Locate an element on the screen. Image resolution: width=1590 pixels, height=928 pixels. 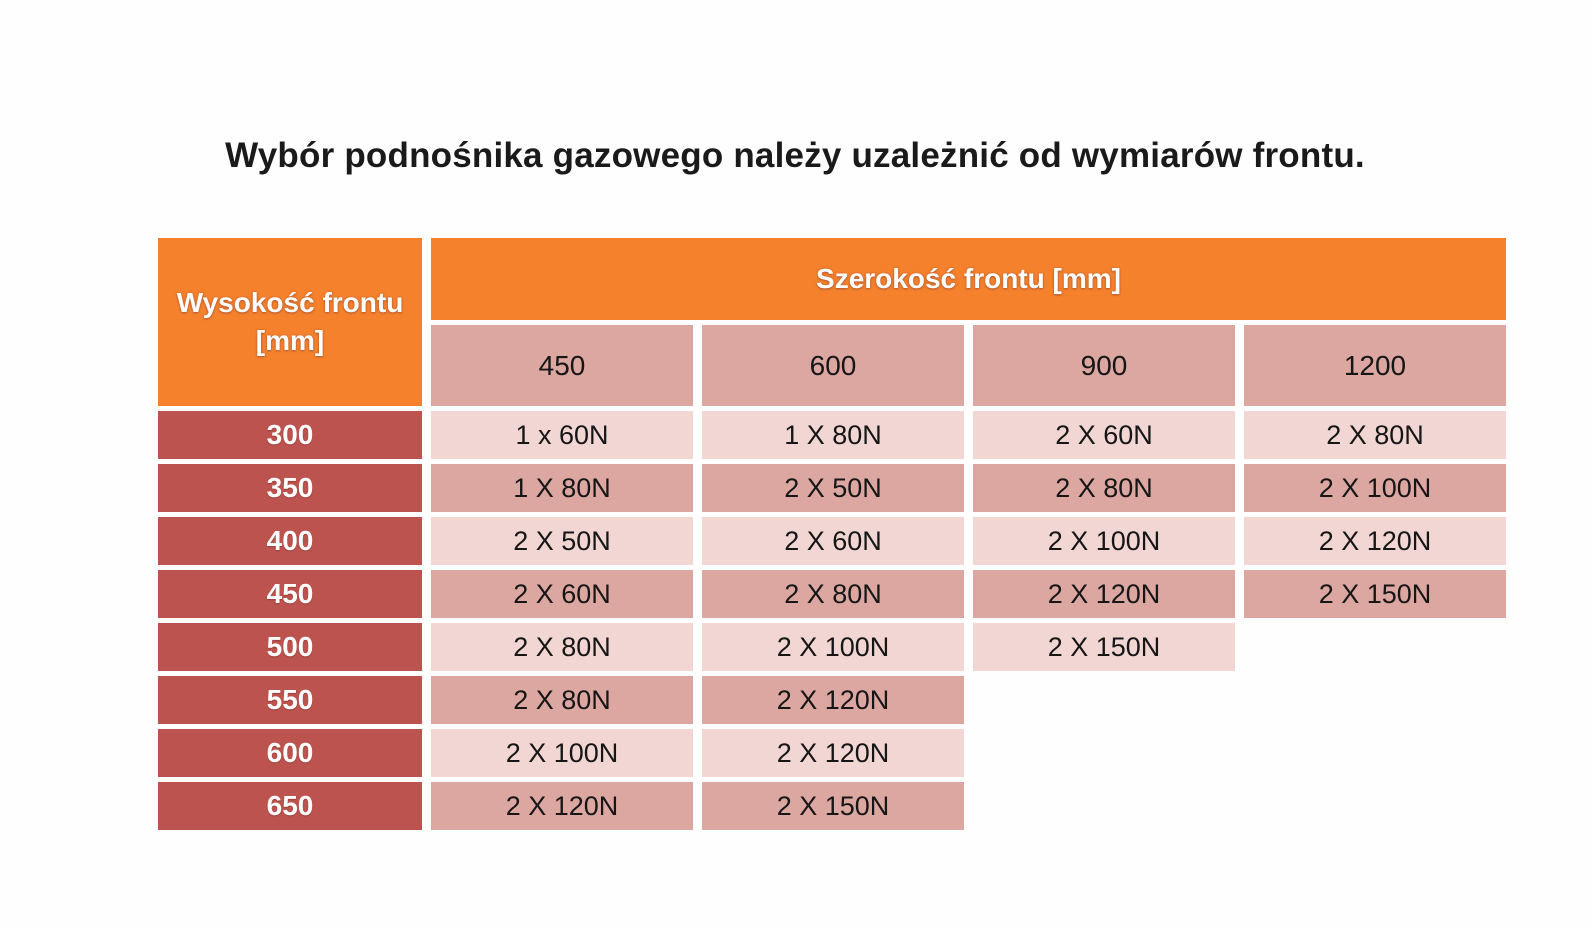
header-row-columns: 450 600 900 1200 is located at coordinates (832, 365).